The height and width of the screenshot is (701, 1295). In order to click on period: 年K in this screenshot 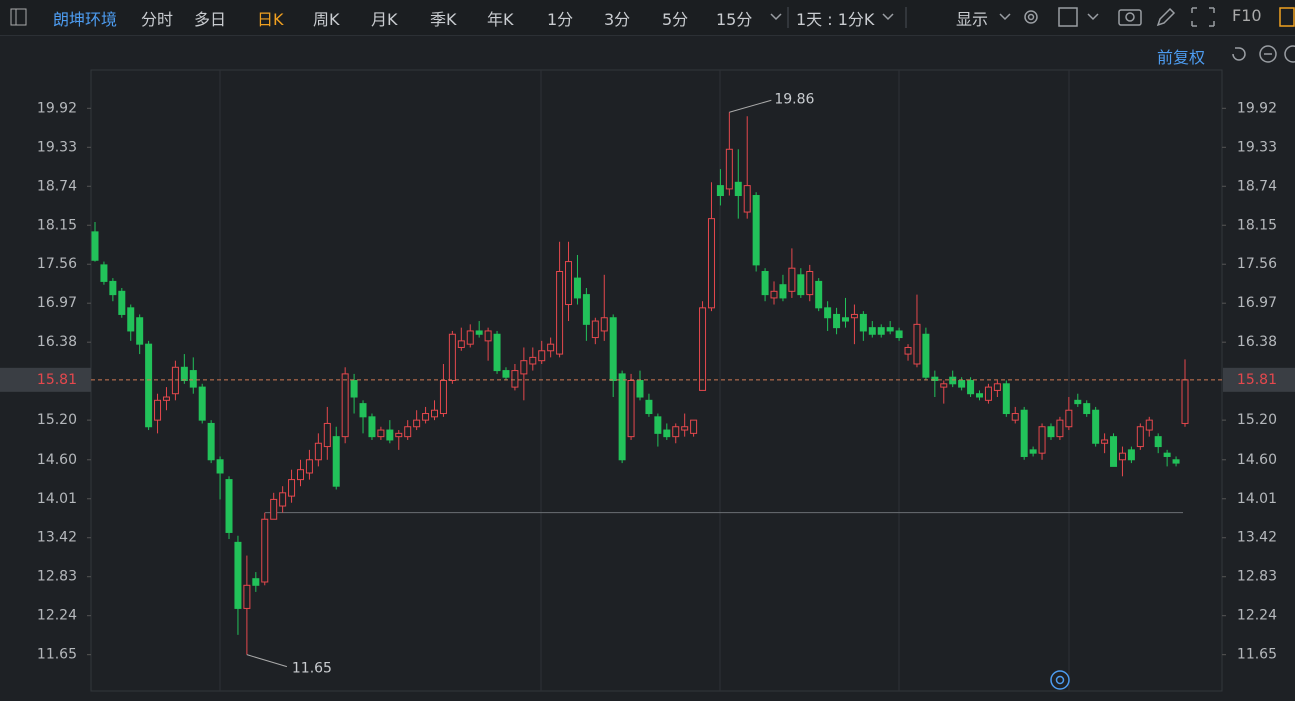, I will do `click(500, 19)`.